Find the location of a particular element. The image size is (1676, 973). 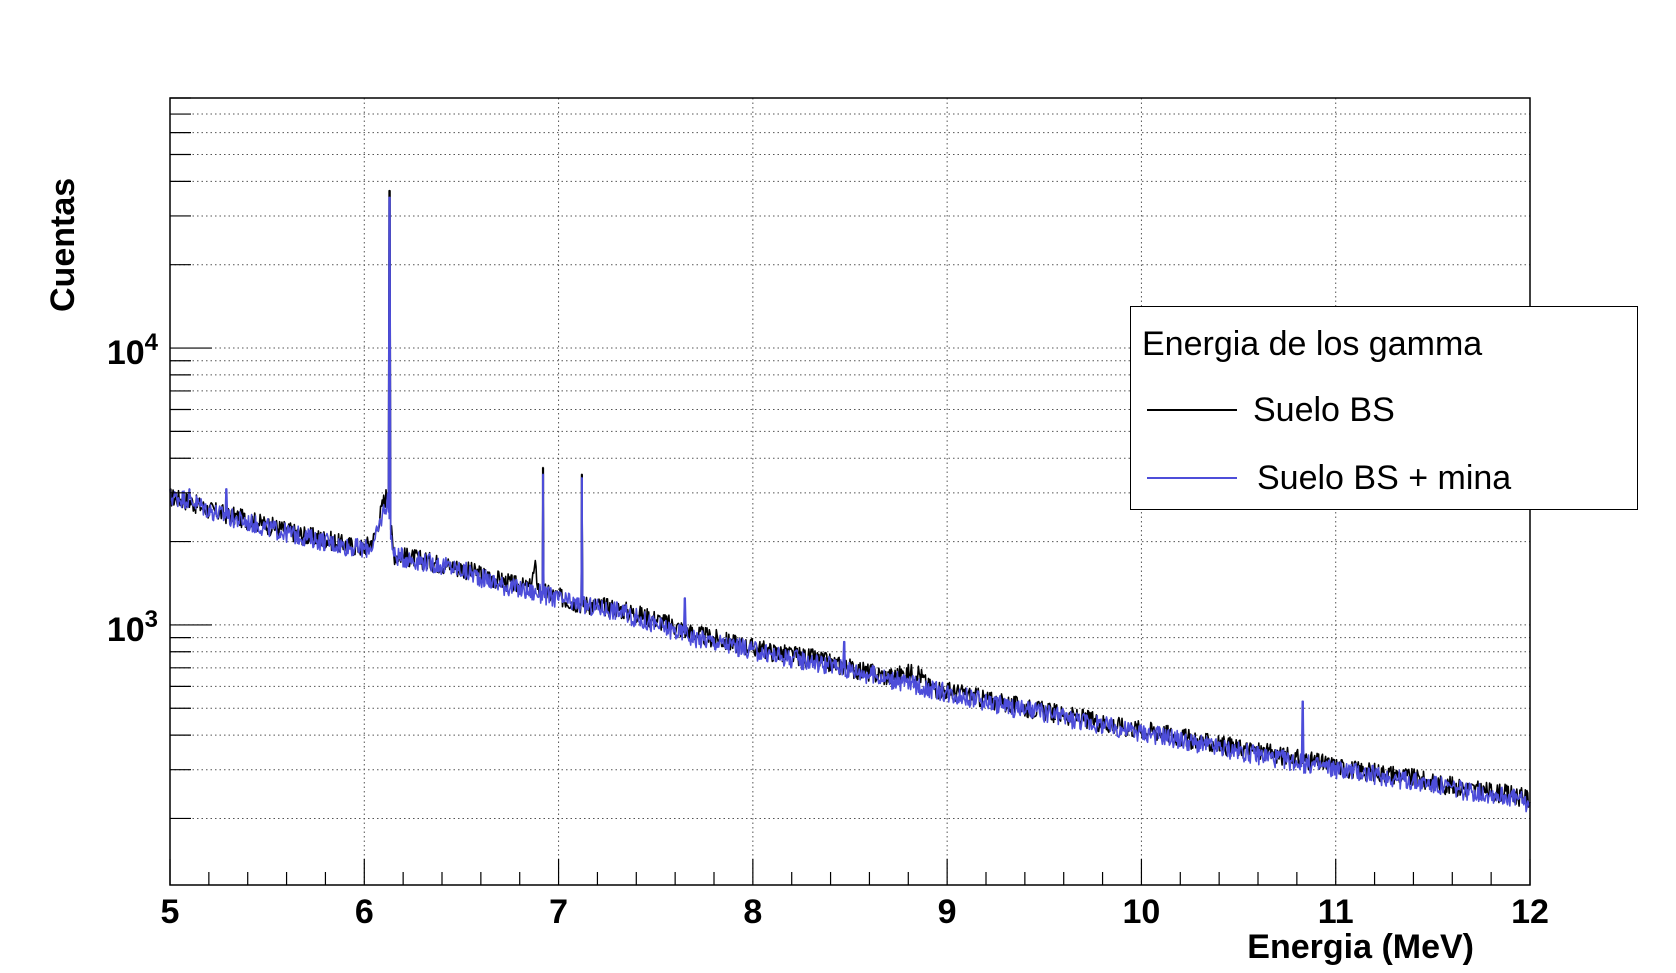

legend-entry-suelo-bs-mina: Suelo BS + mina is located at coordinates (1384, 478).